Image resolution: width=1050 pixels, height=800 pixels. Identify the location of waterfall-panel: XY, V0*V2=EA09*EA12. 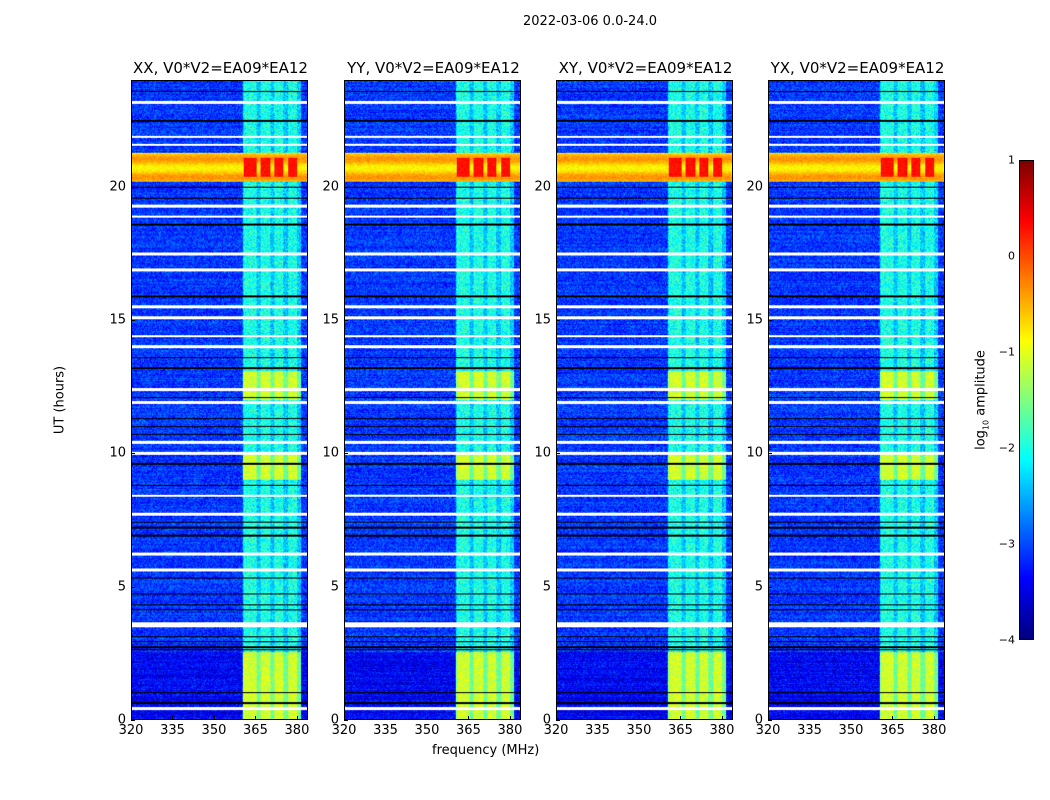
(644, 389).